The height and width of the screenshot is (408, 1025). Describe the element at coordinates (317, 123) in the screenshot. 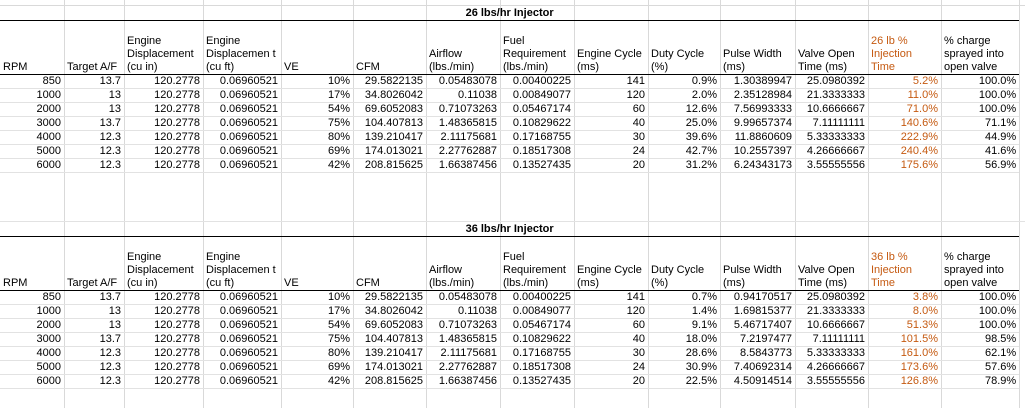

I see `table-cell: 75%` at that location.